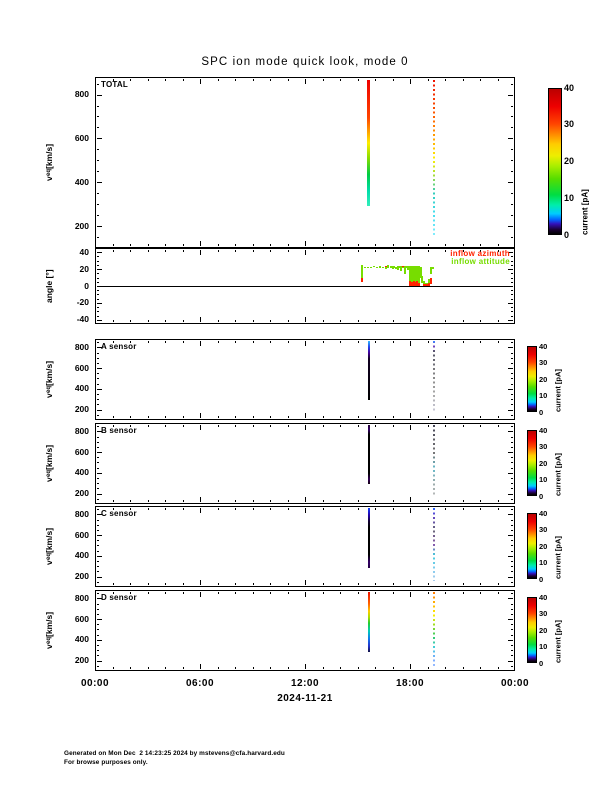  Describe the element at coordinates (480, 253) in the screenshot. I see `legend-item-azimuth: inflow azimuth` at that location.